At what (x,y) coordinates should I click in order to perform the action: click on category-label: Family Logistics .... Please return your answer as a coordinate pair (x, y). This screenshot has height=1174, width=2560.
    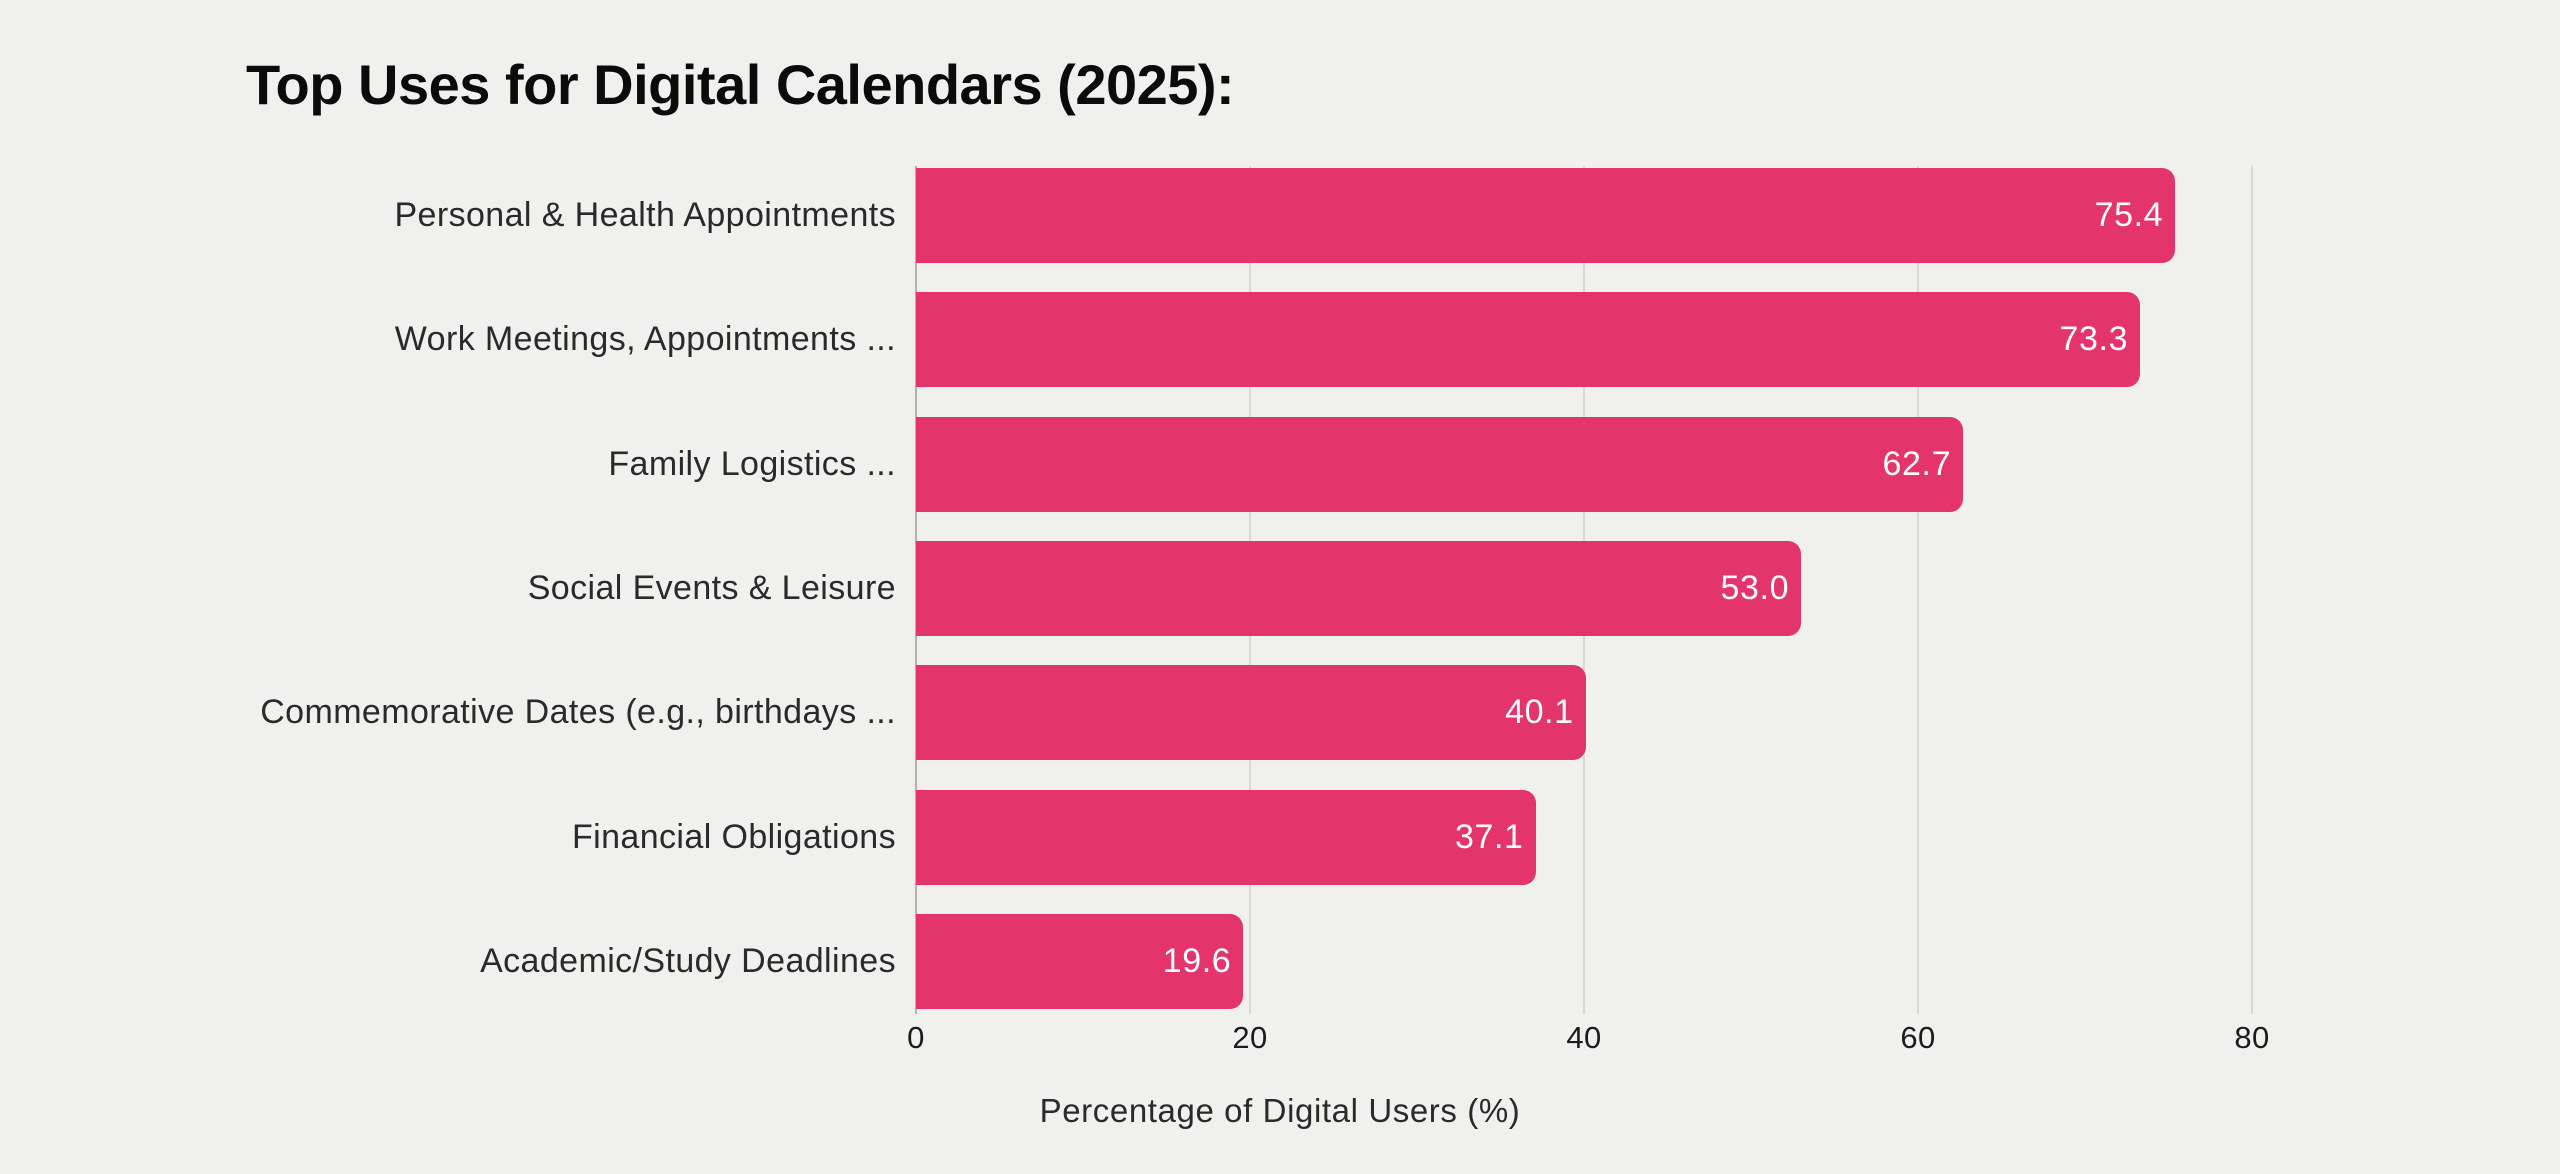
    Looking at the image, I should click on (752, 463).